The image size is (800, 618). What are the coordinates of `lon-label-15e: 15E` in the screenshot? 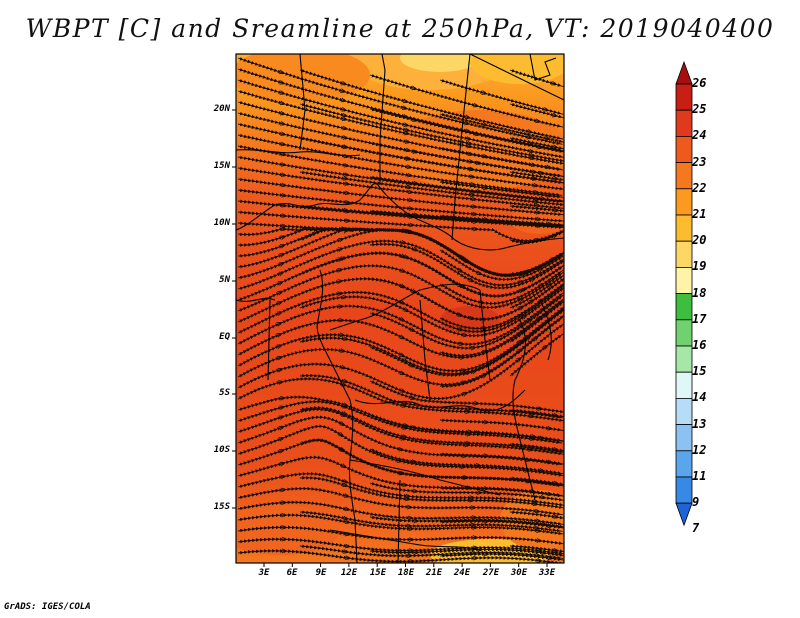 It's located at (378, 573).